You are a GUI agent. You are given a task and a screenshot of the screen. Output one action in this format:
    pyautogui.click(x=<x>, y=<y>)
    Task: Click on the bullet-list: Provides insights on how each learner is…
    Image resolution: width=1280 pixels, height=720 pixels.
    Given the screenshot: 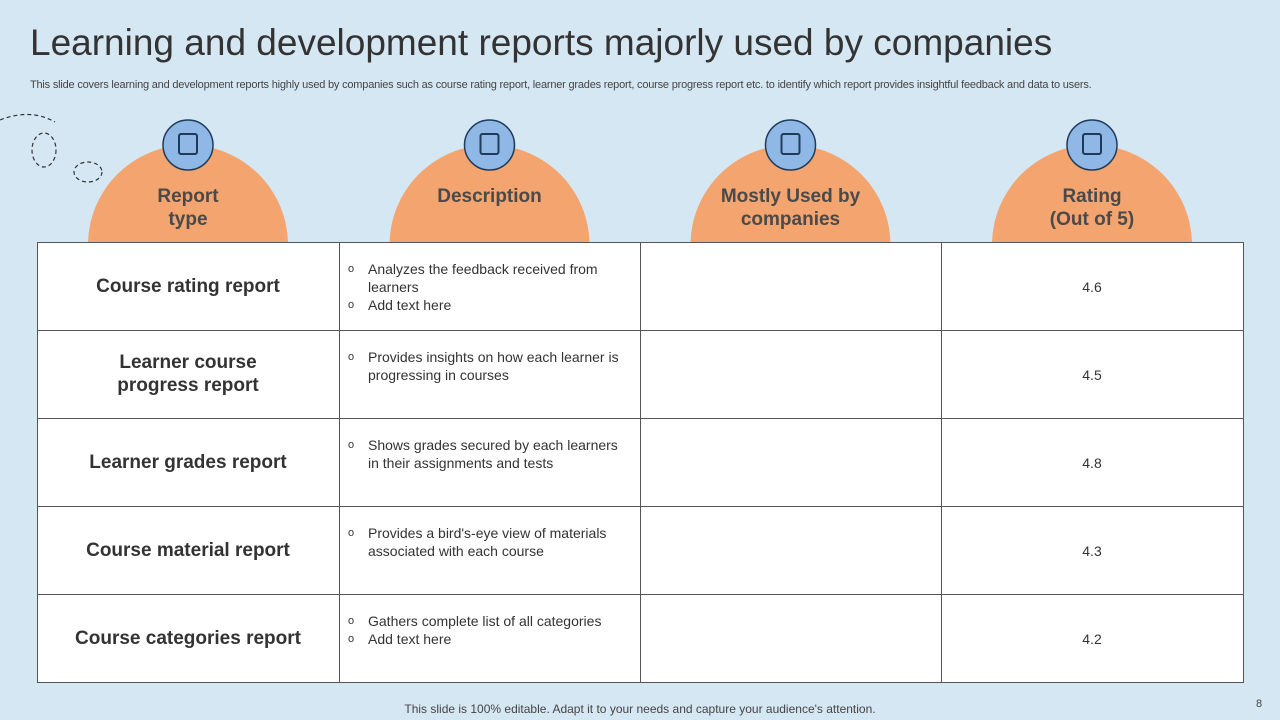 What is the action you would take?
    pyautogui.click(x=485, y=366)
    